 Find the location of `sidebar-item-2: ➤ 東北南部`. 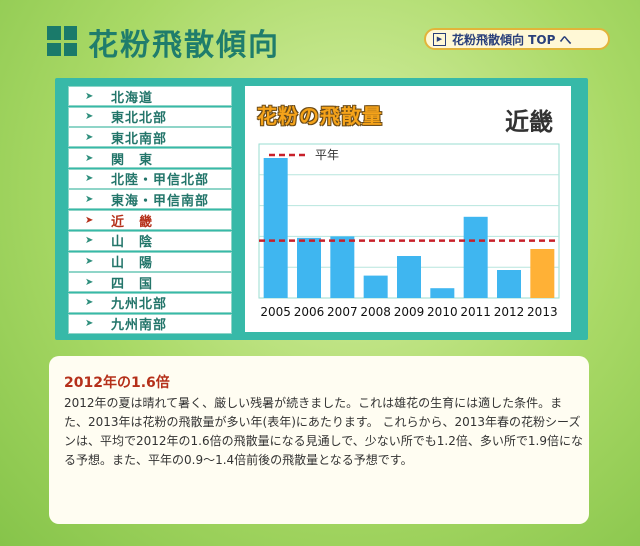

sidebar-item-2: ➤ 東北南部 is located at coordinates (150, 137).